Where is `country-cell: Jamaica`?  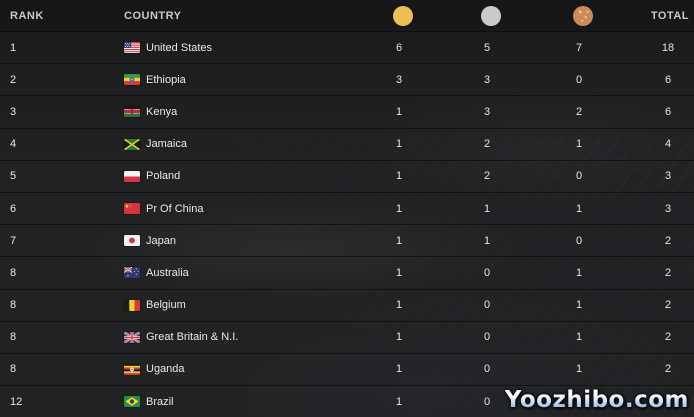
country-cell: Jamaica is located at coordinates (237, 144).